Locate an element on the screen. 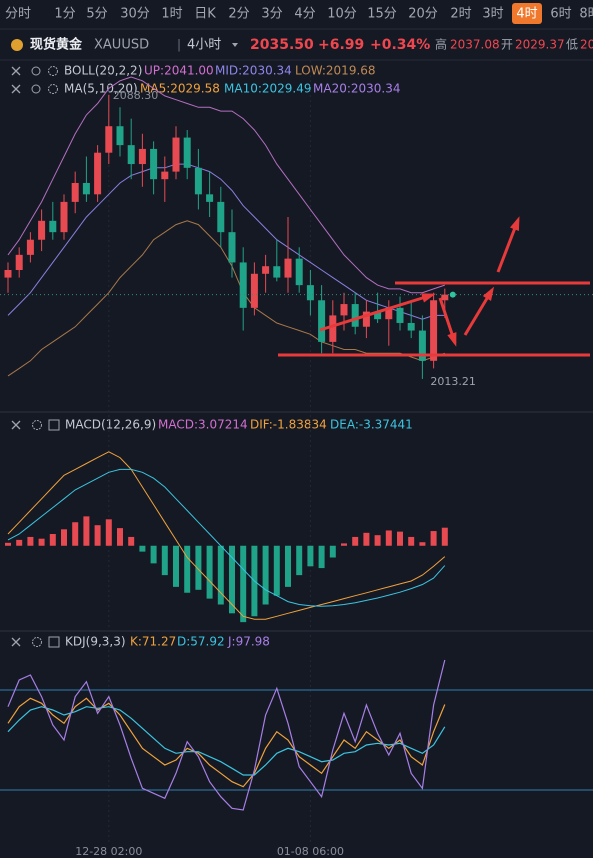 This screenshot has width=593, height=858. tab: 3时 is located at coordinates (492, 14).